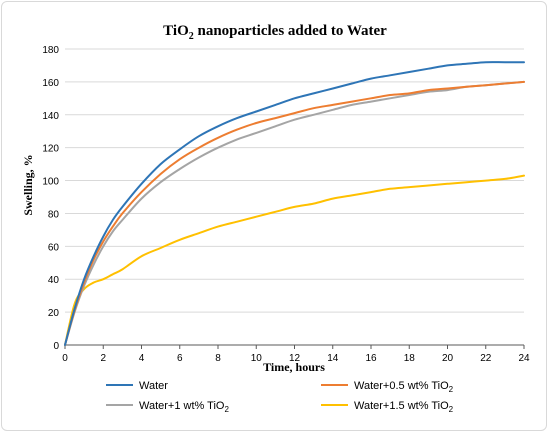 This screenshot has width=550, height=434. I want to click on legend-label-main: Water, so click(153, 386).